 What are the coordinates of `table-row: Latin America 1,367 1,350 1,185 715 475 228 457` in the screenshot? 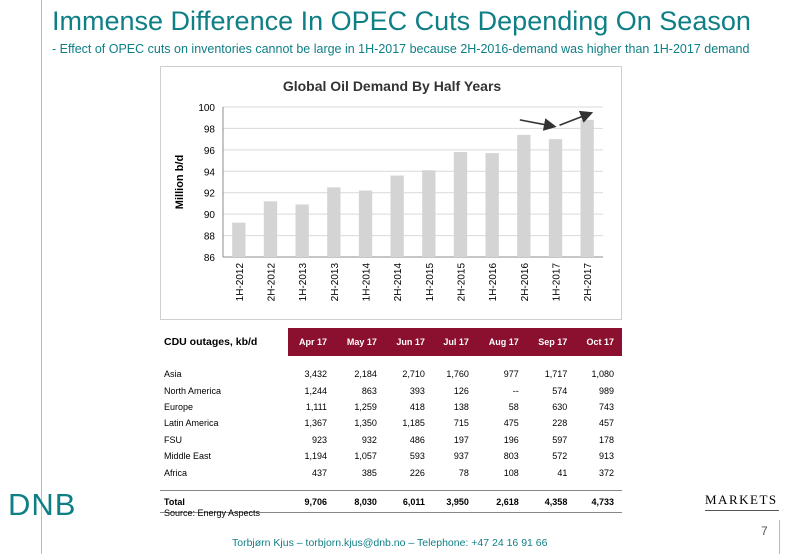 It's located at (391, 423).